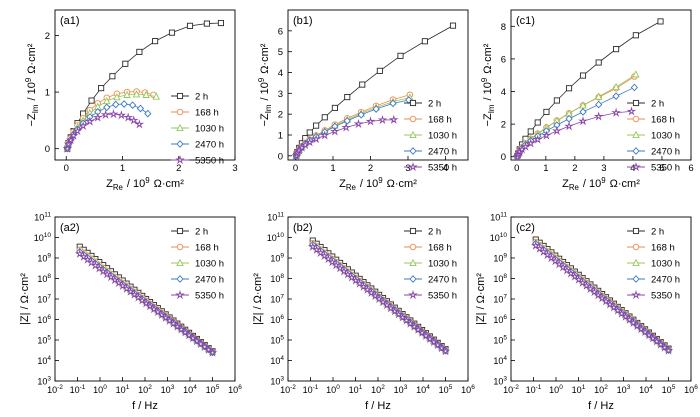 This screenshot has height=417, width=700. Describe the element at coordinates (624, 389) in the screenshot. I see `x-tick-label: 10³` at that location.